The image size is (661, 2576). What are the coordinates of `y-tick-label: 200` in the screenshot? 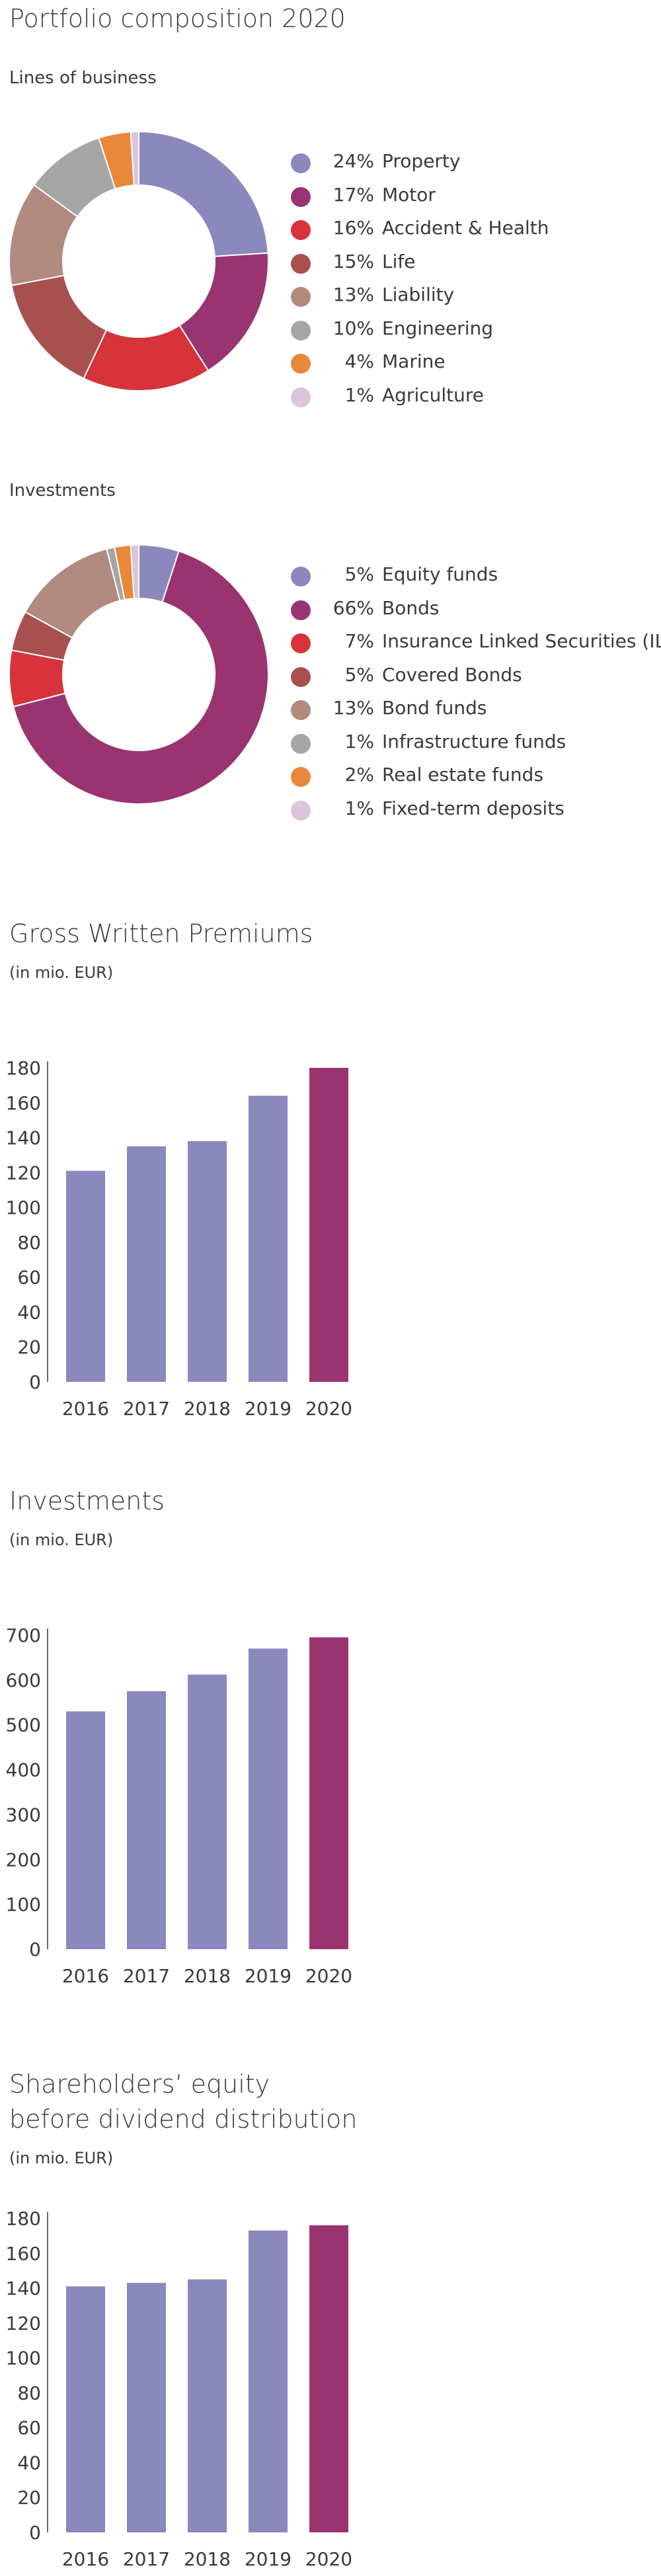 It's located at (23, 1860).